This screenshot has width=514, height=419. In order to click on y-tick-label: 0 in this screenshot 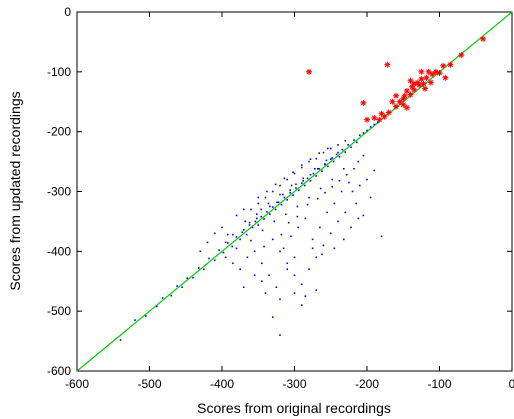, I will do `click(67, 12)`.